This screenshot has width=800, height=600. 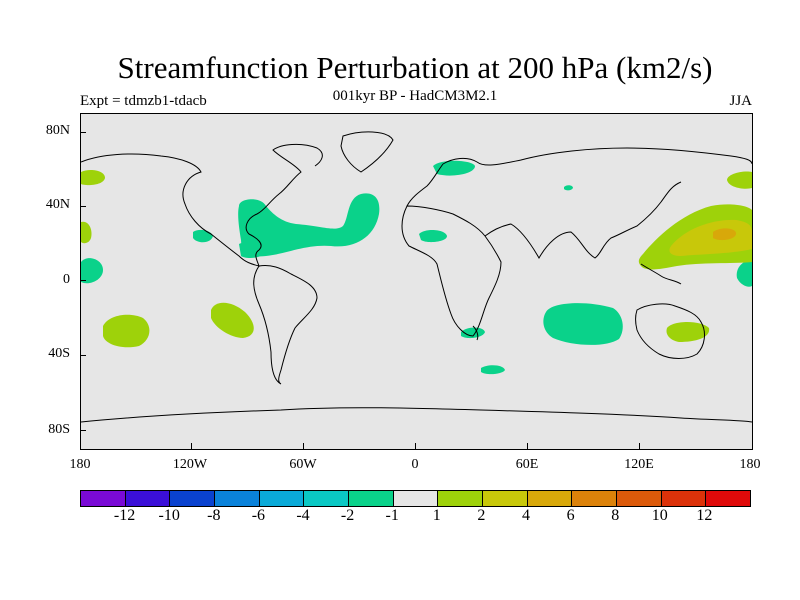 What do you see at coordinates (80, 464) in the screenshot?
I see `lon-label-180w: 180` at bounding box center [80, 464].